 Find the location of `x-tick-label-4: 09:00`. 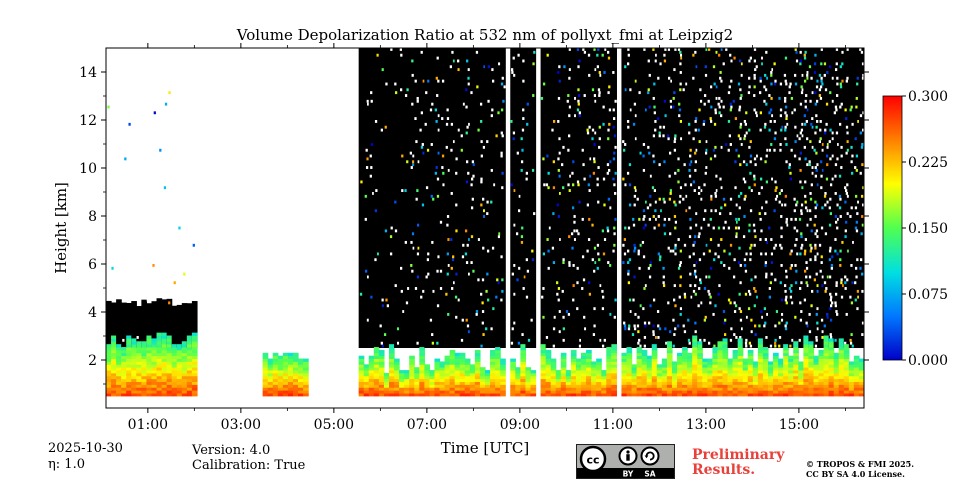

x-tick-label-4: 09:00 is located at coordinates (520, 425).